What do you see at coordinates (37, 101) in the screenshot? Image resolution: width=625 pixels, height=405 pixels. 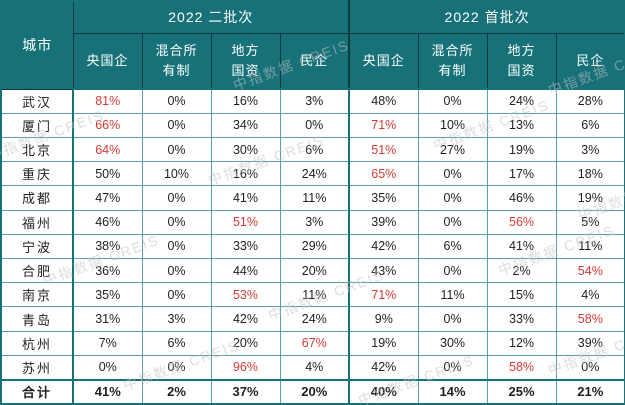 I see `city-cell: 武汉` at bounding box center [37, 101].